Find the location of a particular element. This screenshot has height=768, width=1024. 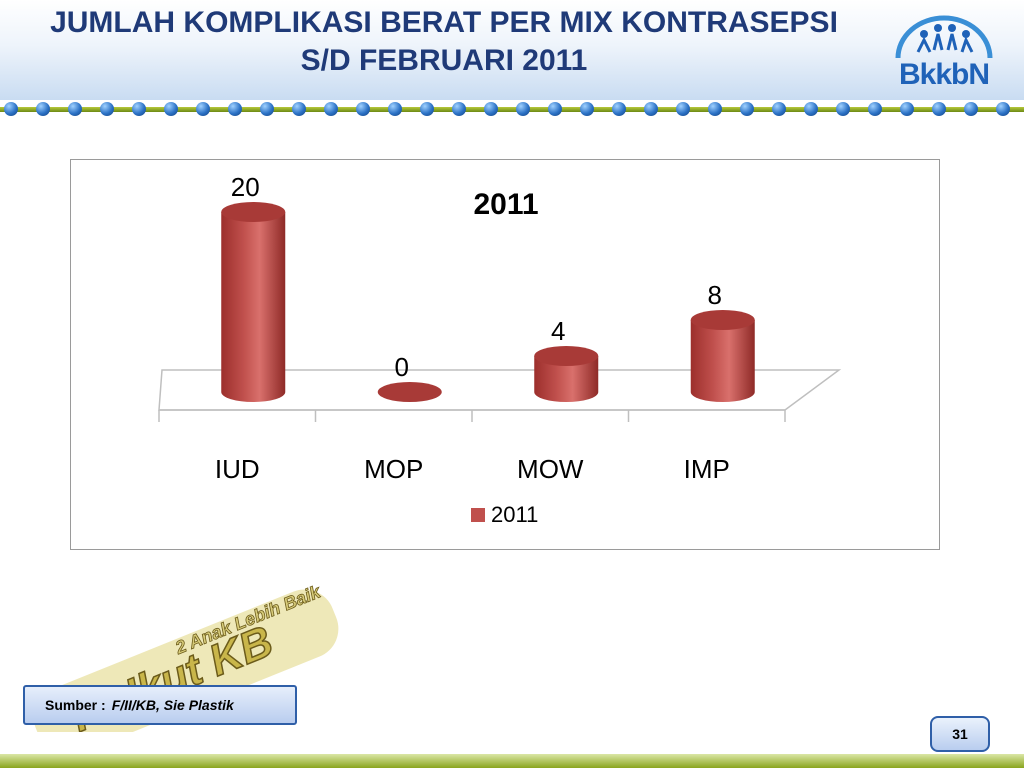

bar-top-mow is located at coordinates (566, 356).